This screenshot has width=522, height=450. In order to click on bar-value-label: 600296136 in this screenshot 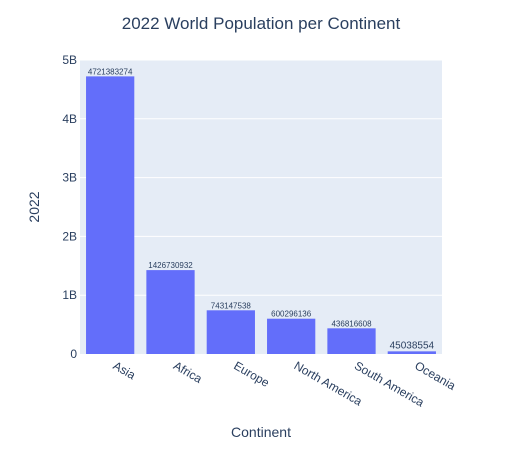, I will do `click(291, 314)`.